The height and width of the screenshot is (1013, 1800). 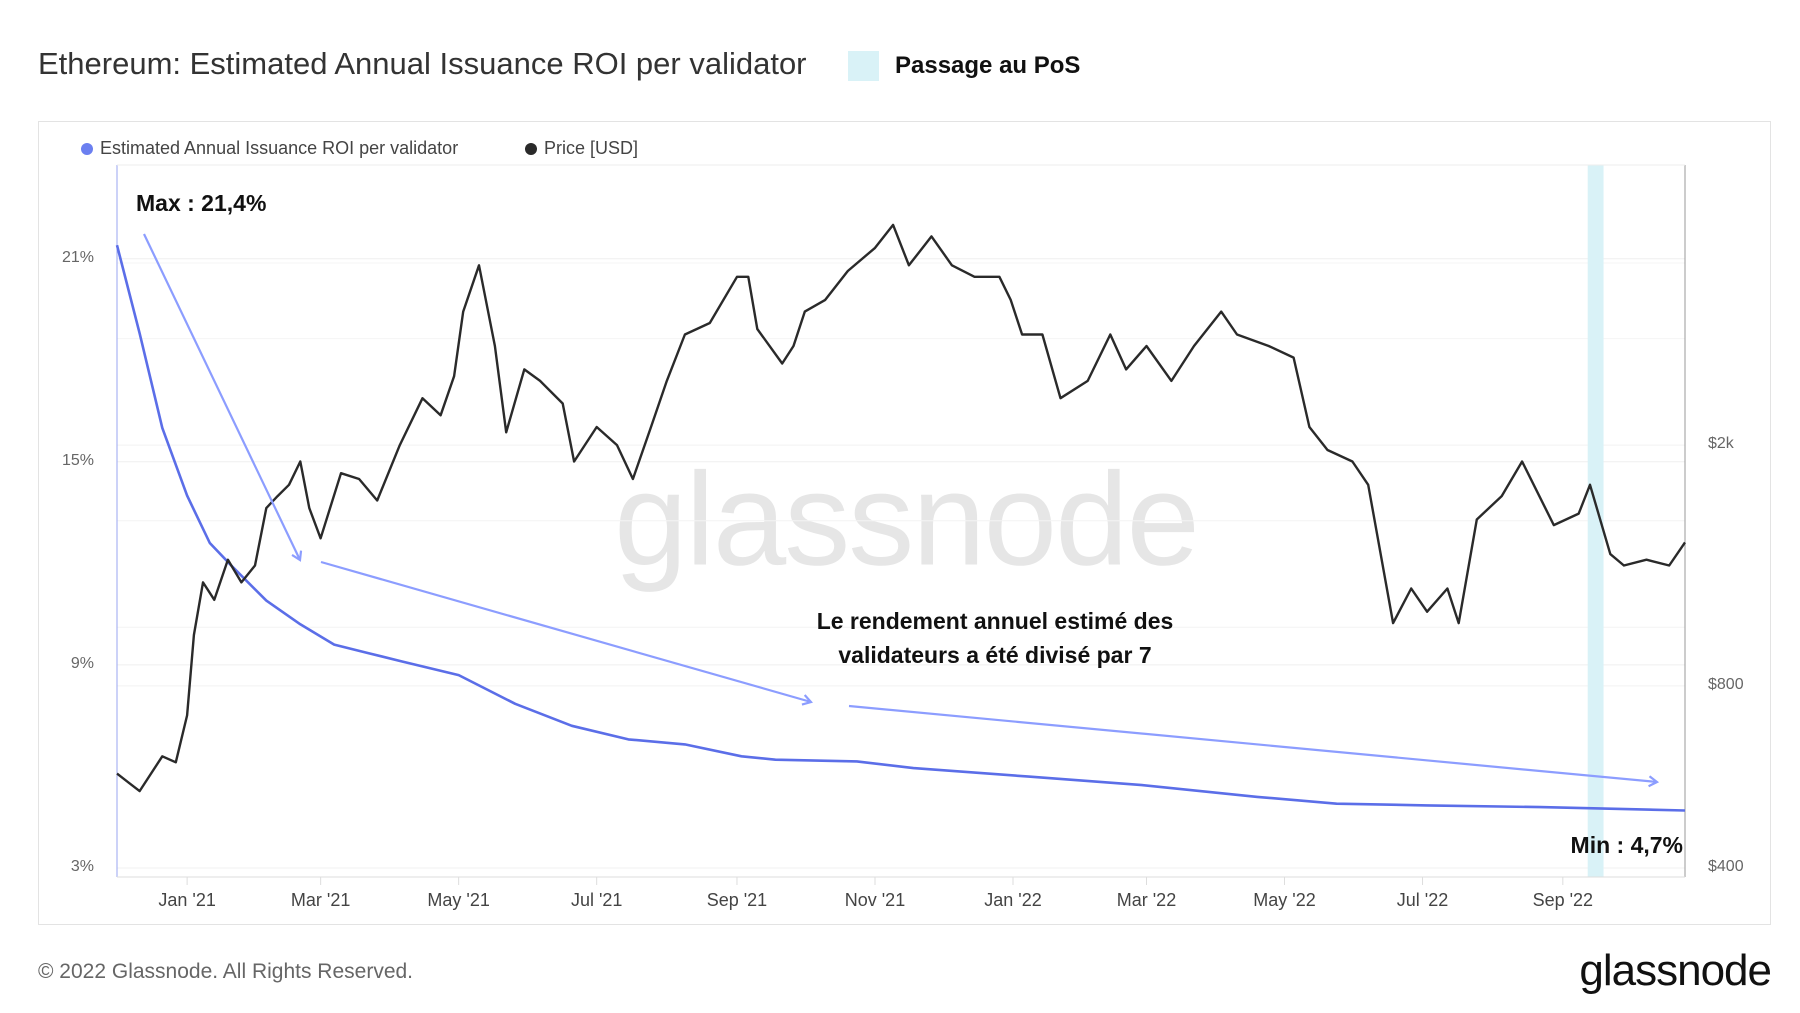 What do you see at coordinates (1013, 900) in the screenshot?
I see `x-tick-label: Jan '22` at bounding box center [1013, 900].